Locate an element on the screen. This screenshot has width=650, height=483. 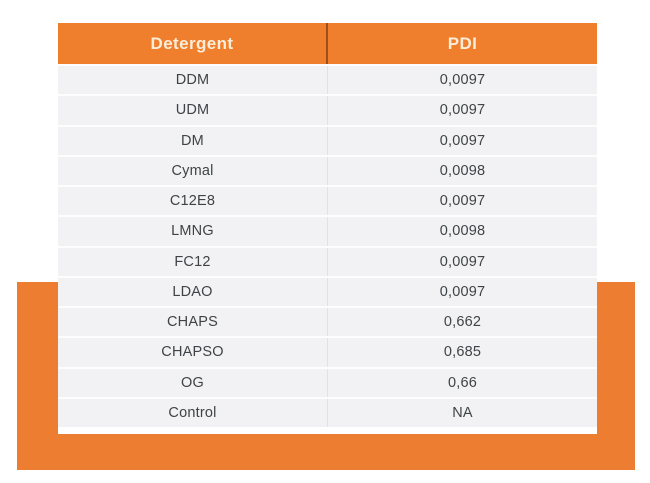
detergent-cell: OG is located at coordinates (193, 382).